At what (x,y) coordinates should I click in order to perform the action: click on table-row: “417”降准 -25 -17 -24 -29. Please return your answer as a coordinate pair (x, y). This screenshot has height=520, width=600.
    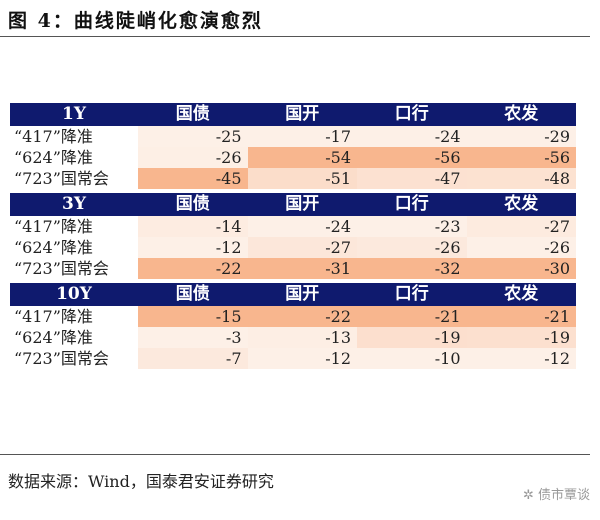
    Looking at the image, I should click on (293, 136).